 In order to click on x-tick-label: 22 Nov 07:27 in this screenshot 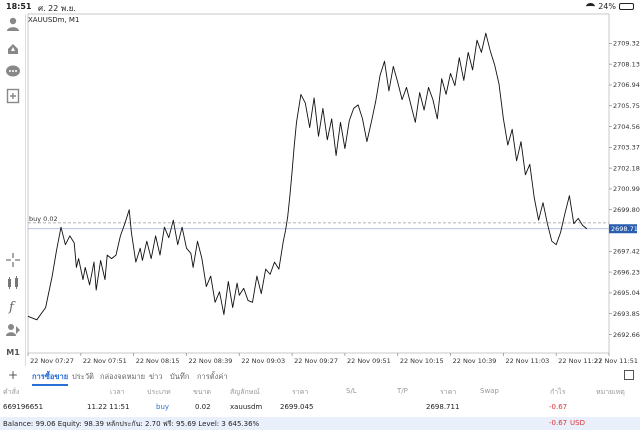, I will do `click(52, 361)`.